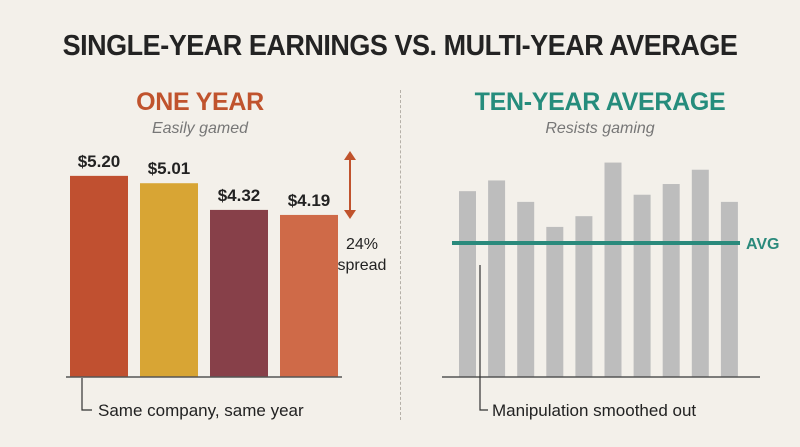 The width and height of the screenshot is (800, 447). What do you see at coordinates (239, 195) in the screenshot?
I see `one-year-bar-label: $4.32` at bounding box center [239, 195].